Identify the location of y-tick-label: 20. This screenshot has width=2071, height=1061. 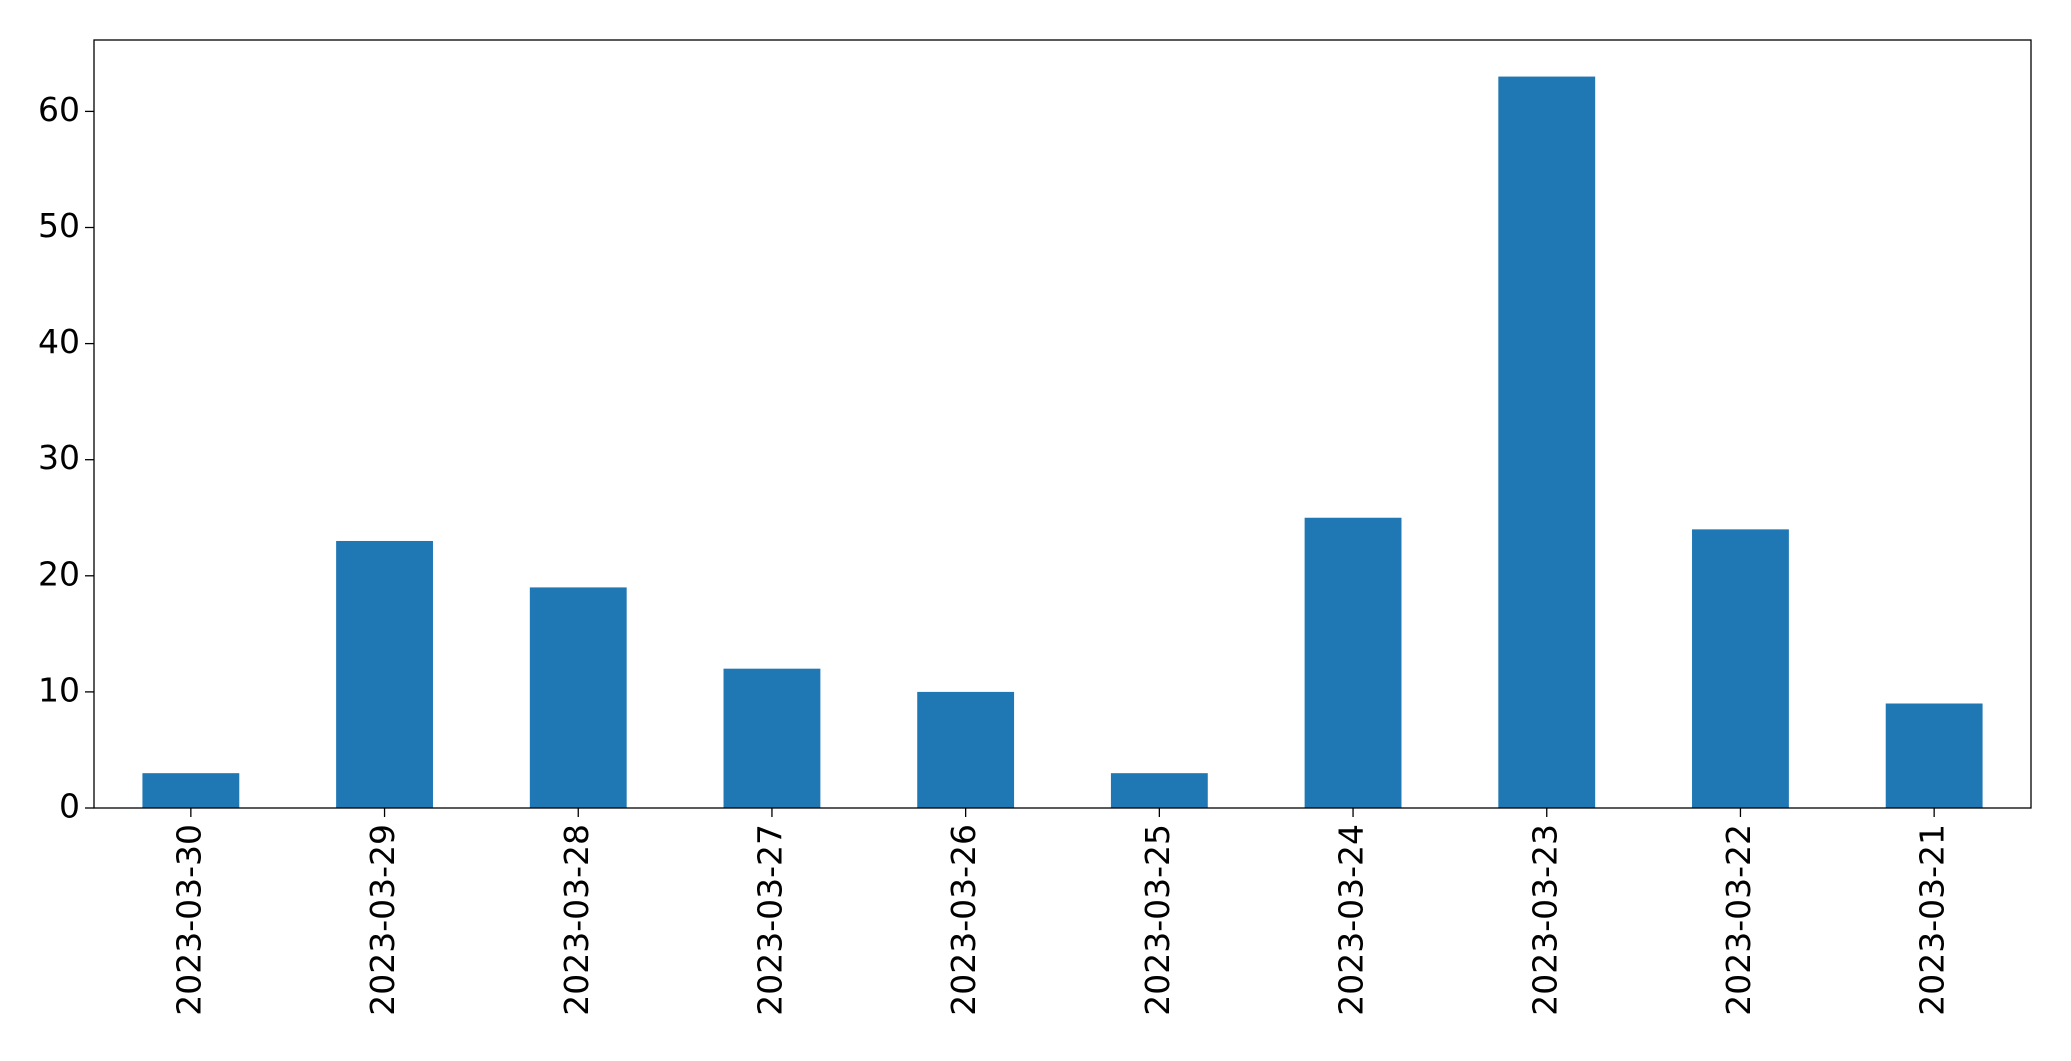
(59, 573).